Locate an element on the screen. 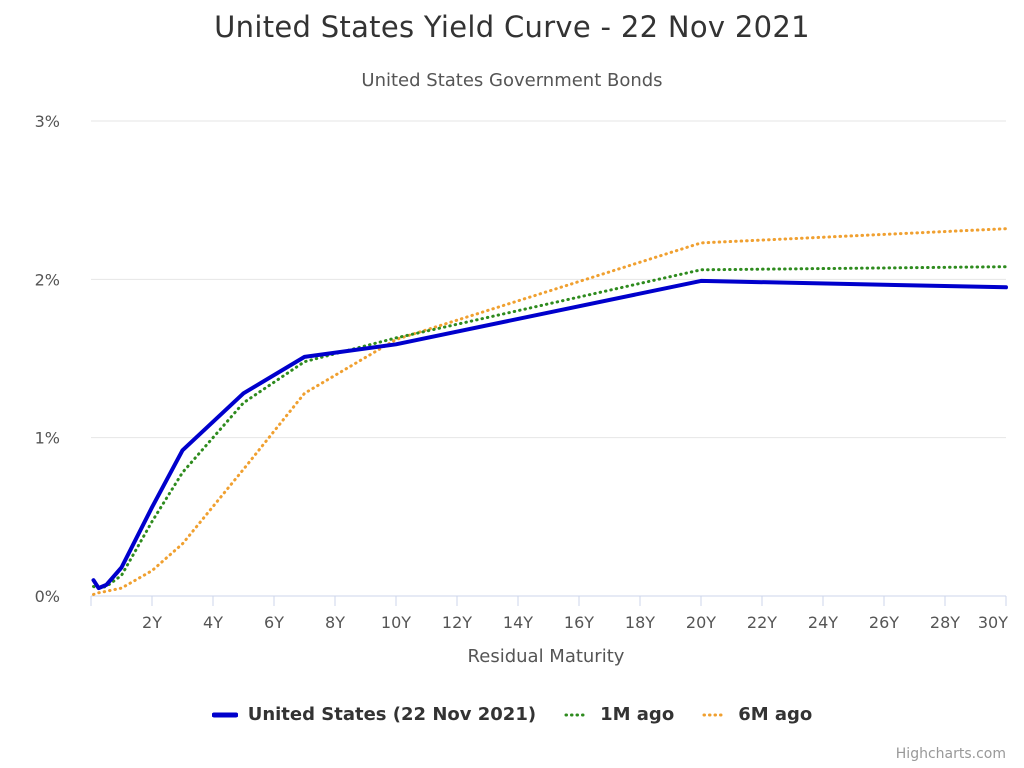 This screenshot has width=1024, height=768. y-tick-label: 2% is located at coordinates (47, 279).